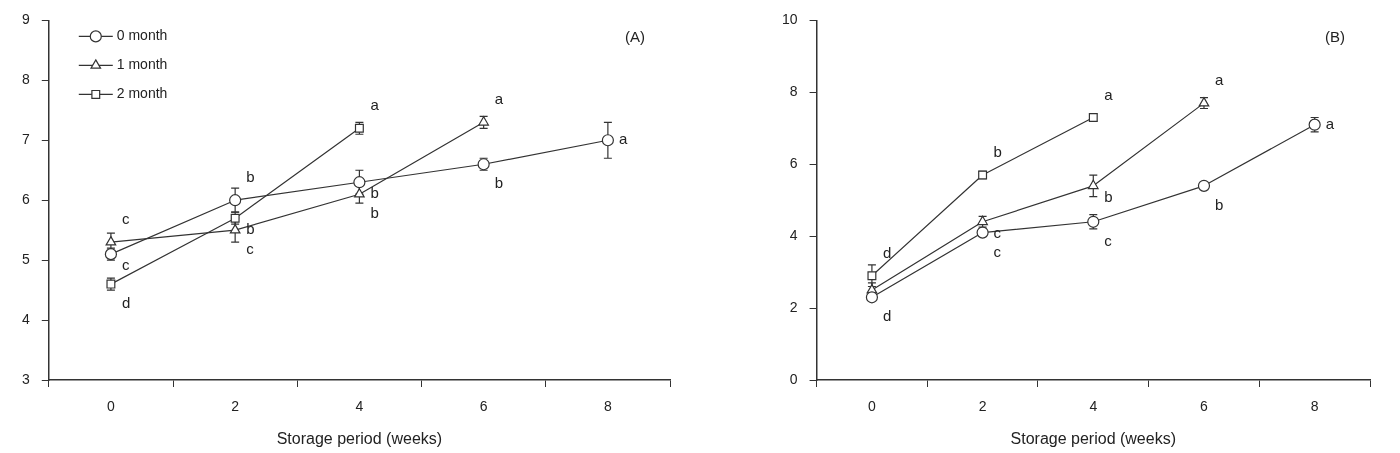 The image size is (1400, 453). Describe the element at coordinates (793, 378) in the screenshot. I see `y-tick-label: 0` at that location.